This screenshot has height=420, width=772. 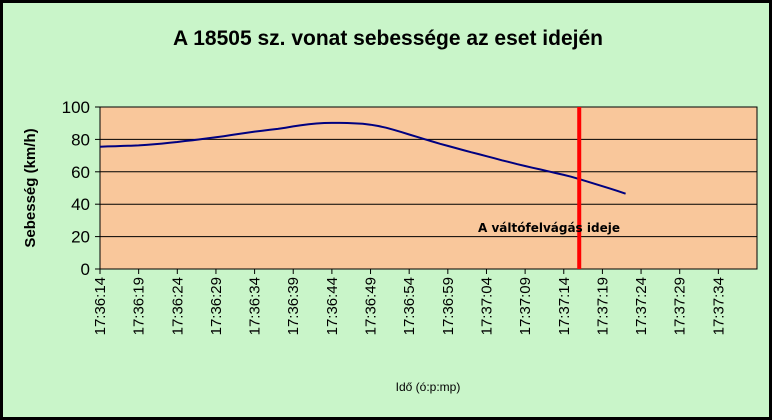 I want to click on x-tick-label: 17:37:04, so click(x=486, y=306).